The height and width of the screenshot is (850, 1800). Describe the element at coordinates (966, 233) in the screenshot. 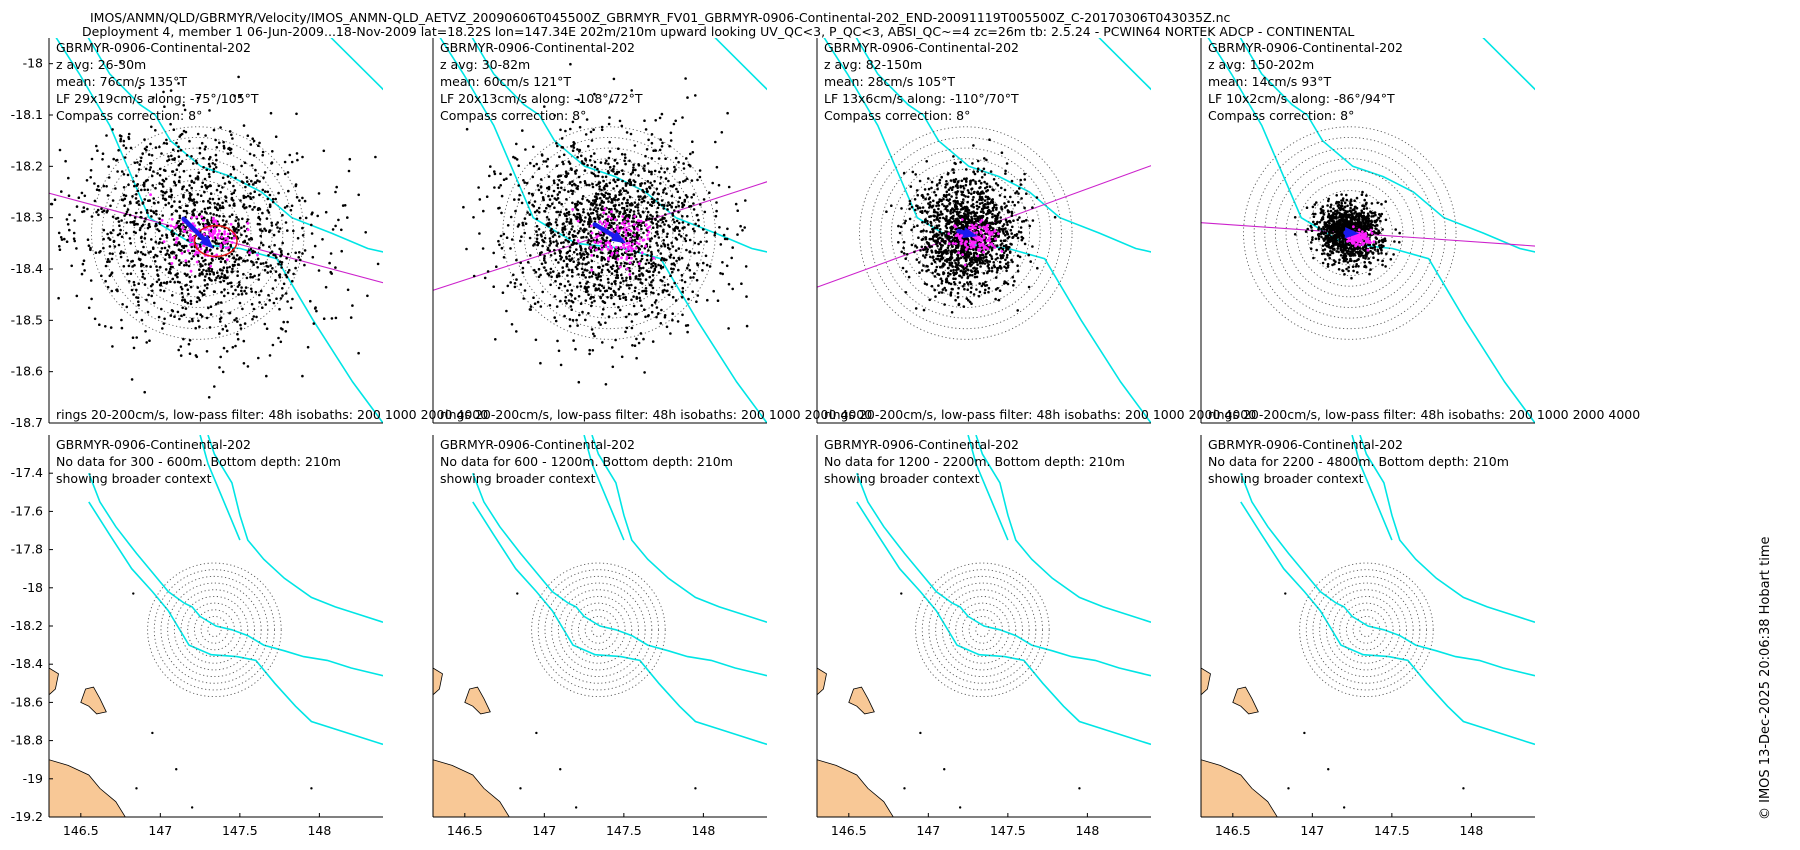

I see `speed-ring` at that location.